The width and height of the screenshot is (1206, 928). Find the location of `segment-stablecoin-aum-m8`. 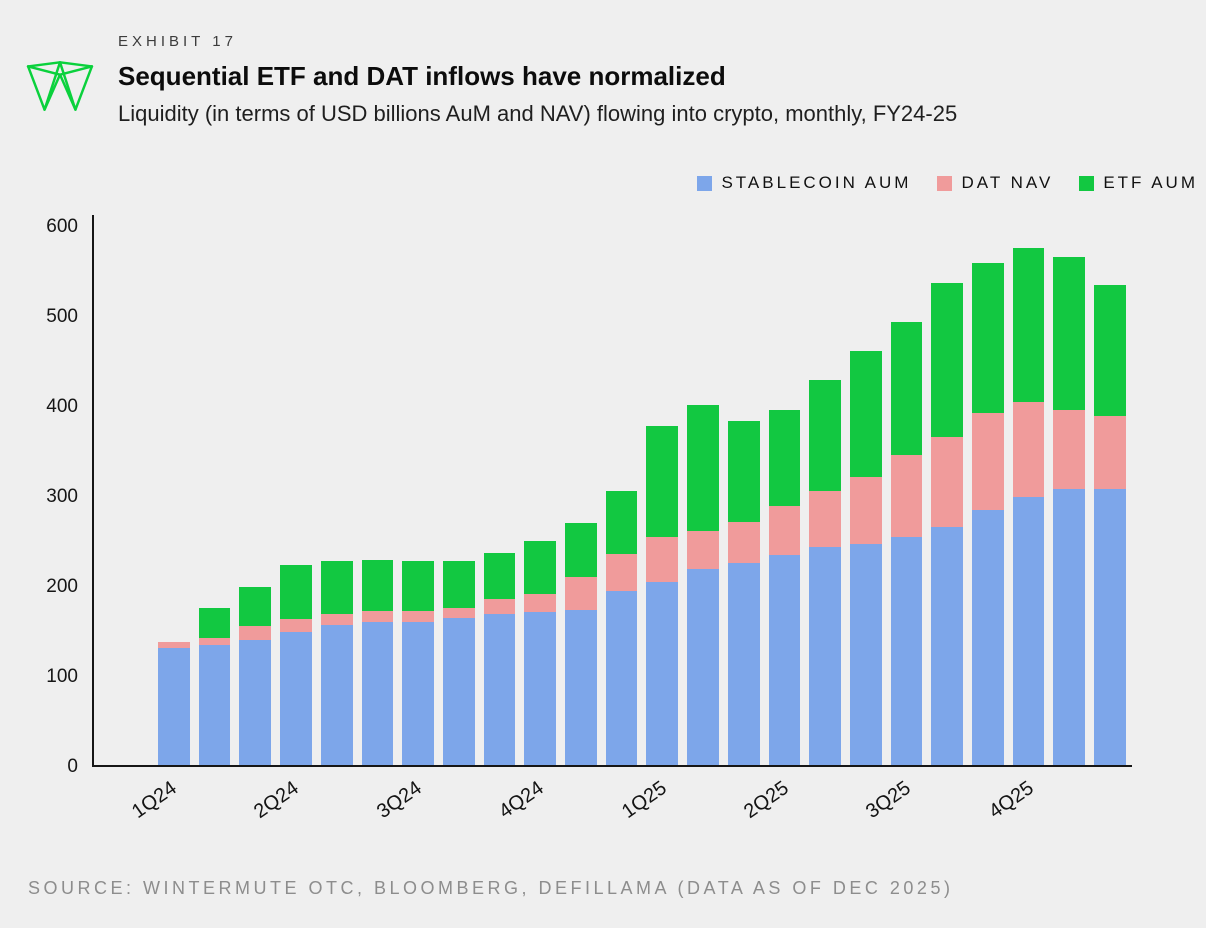

segment-stablecoin-aum-m8 is located at coordinates (458, 691).